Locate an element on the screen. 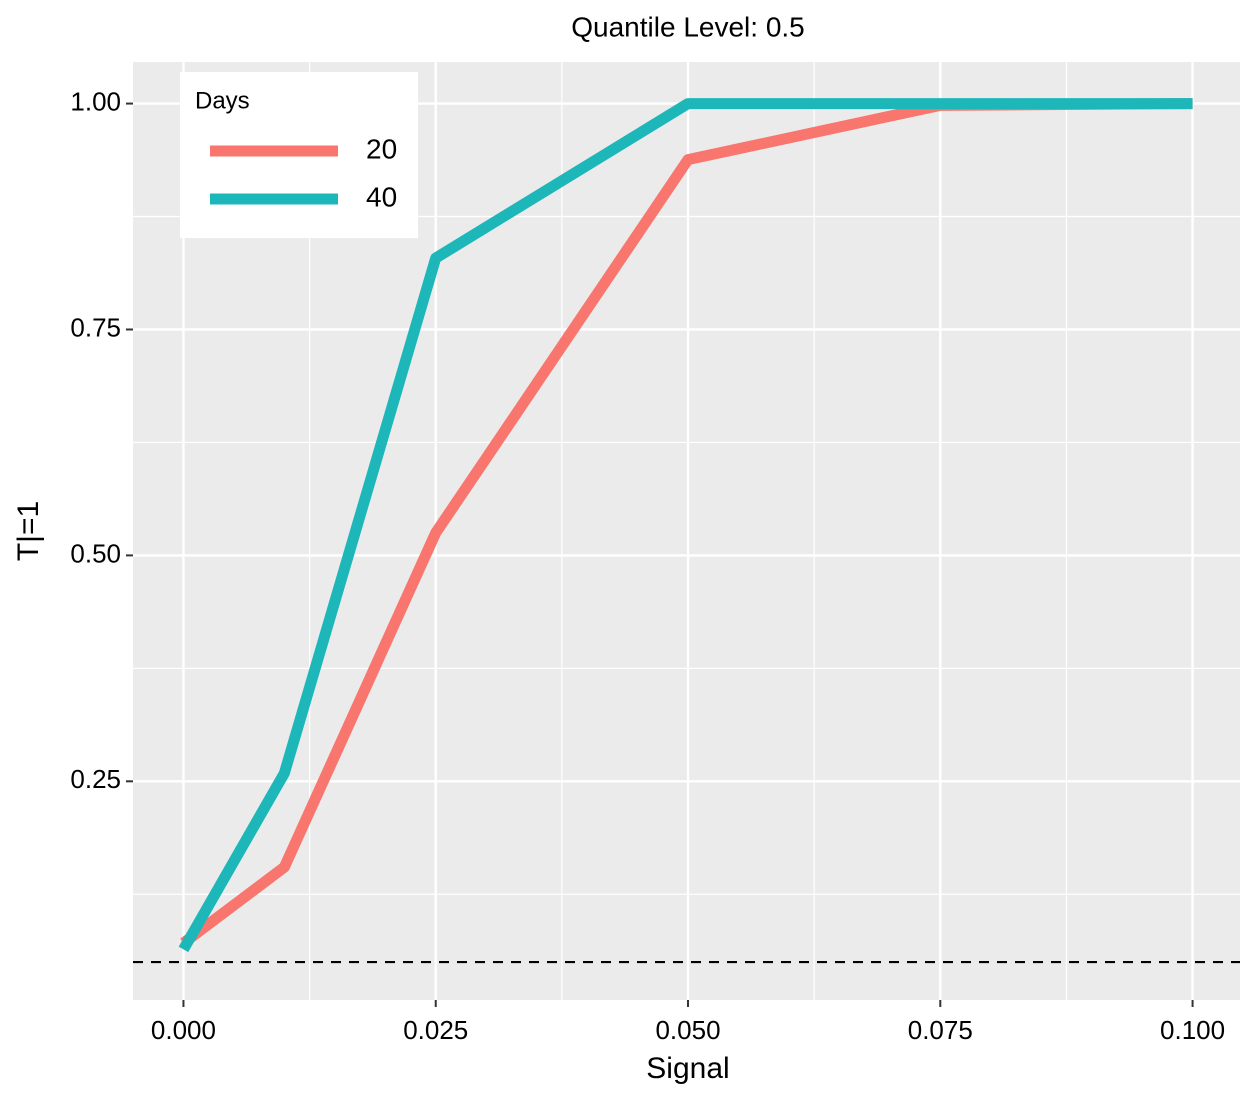 This screenshot has height=1102, width=1259. y-tick-label: 0.50 is located at coordinates (95, 553).